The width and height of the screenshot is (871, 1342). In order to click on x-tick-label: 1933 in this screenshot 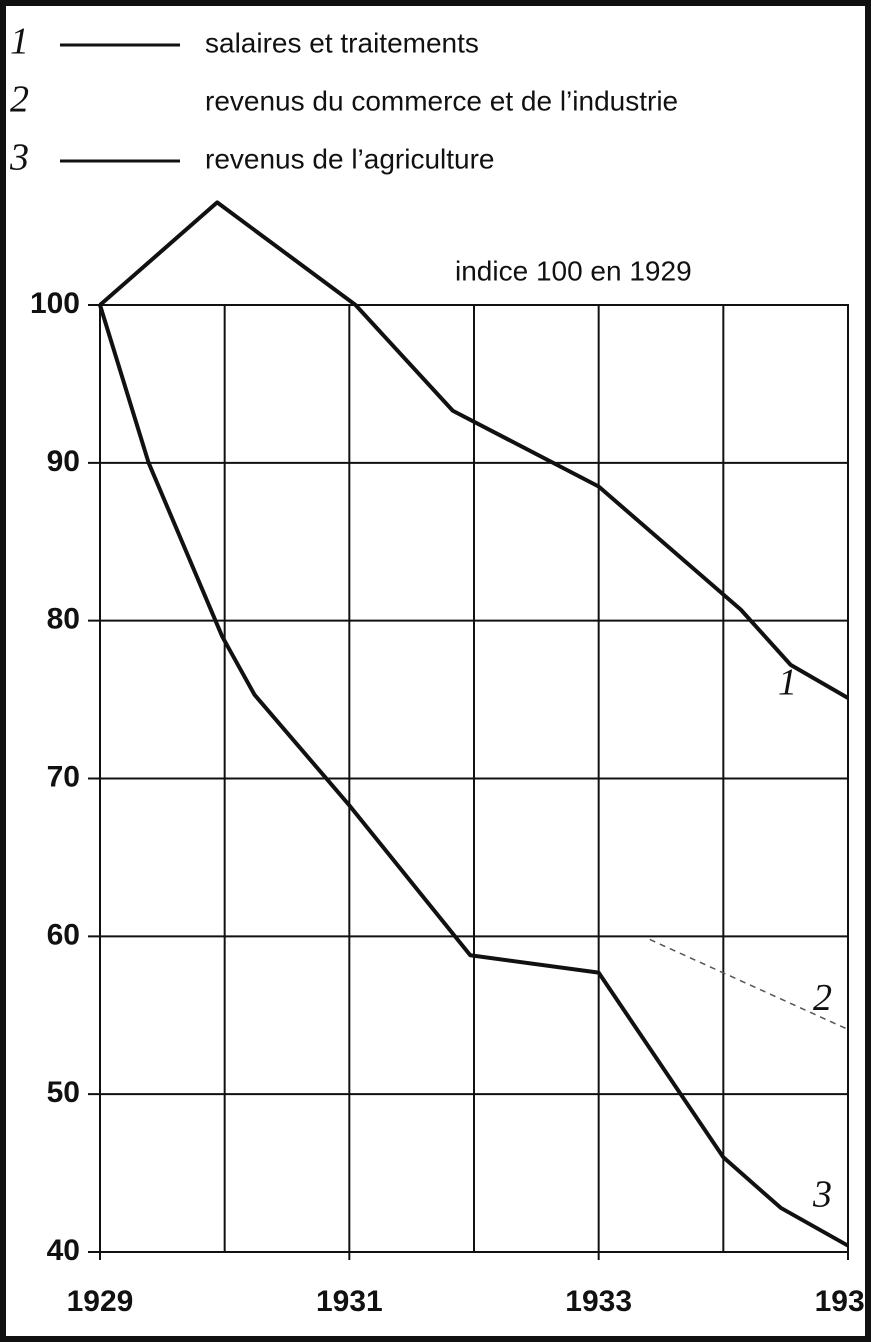, I will do `click(598, 1301)`.